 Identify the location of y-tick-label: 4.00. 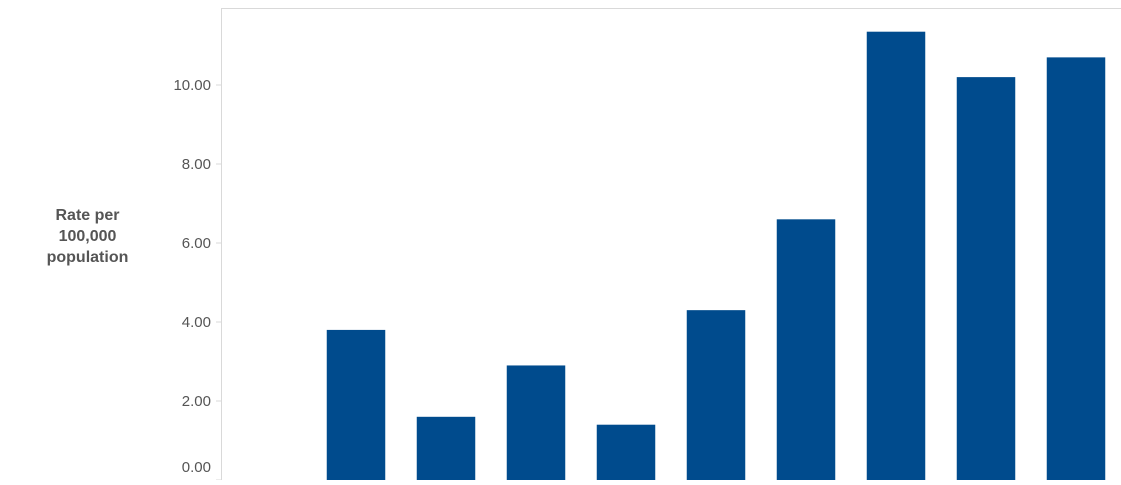
(196, 322).